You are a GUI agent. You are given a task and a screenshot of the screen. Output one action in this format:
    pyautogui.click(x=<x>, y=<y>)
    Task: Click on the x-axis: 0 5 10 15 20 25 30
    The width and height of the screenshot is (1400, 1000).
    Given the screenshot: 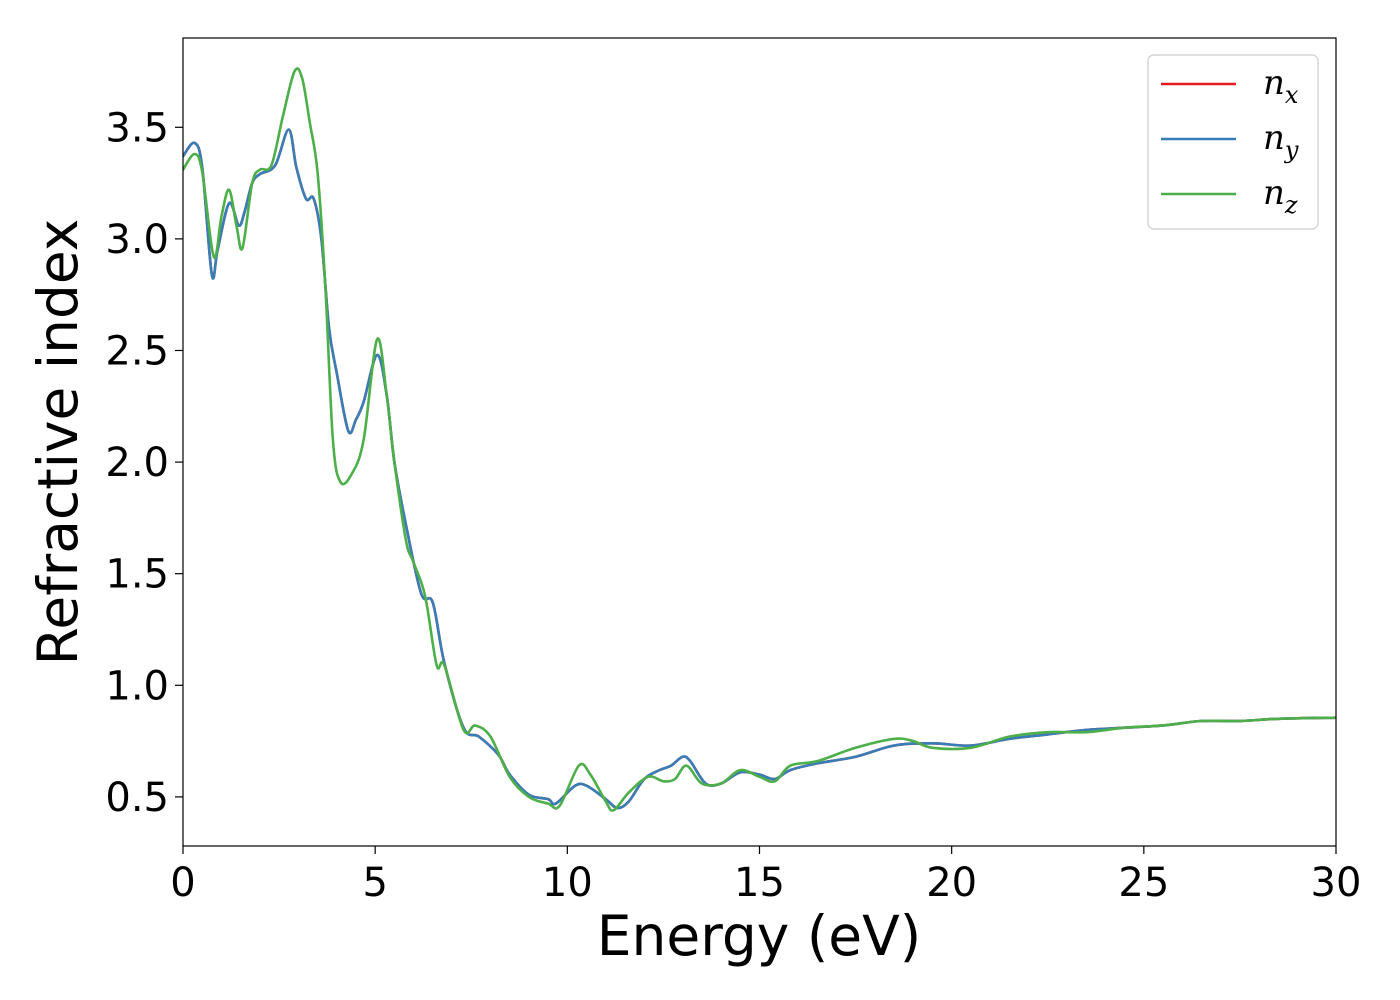 What is the action you would take?
    pyautogui.click(x=765, y=876)
    